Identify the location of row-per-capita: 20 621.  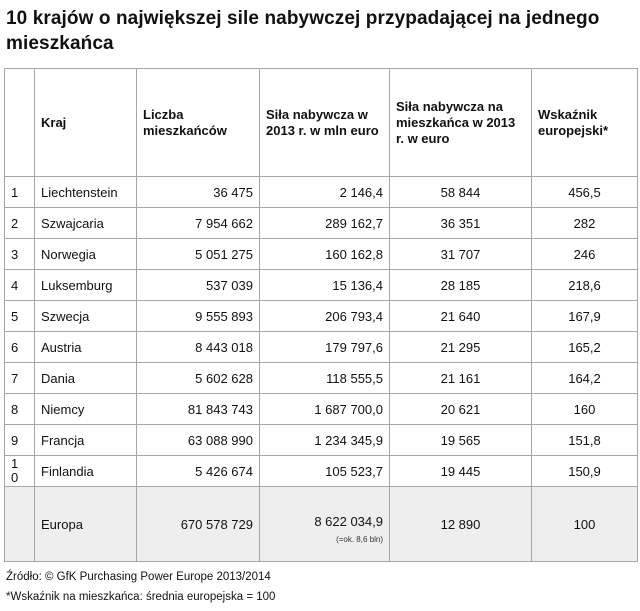
(460, 409).